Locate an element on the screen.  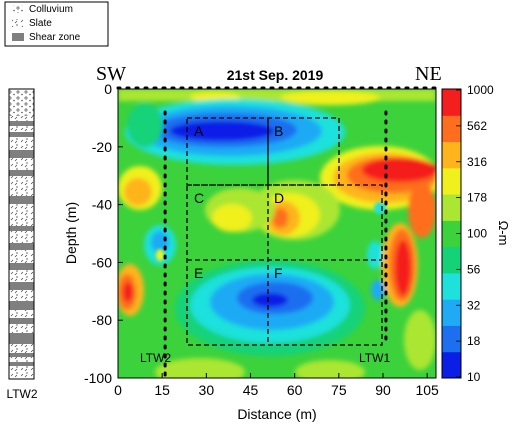
zone-label-e: E is located at coordinates (198, 273).